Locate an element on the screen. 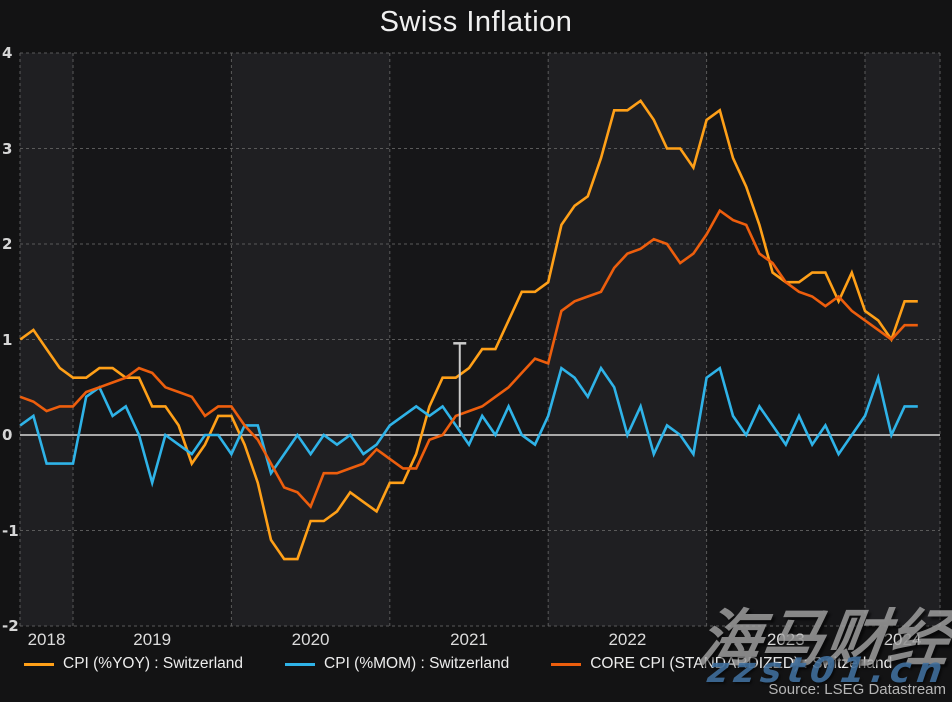  legend-swatch-cpi_mom is located at coordinates (300, 664).